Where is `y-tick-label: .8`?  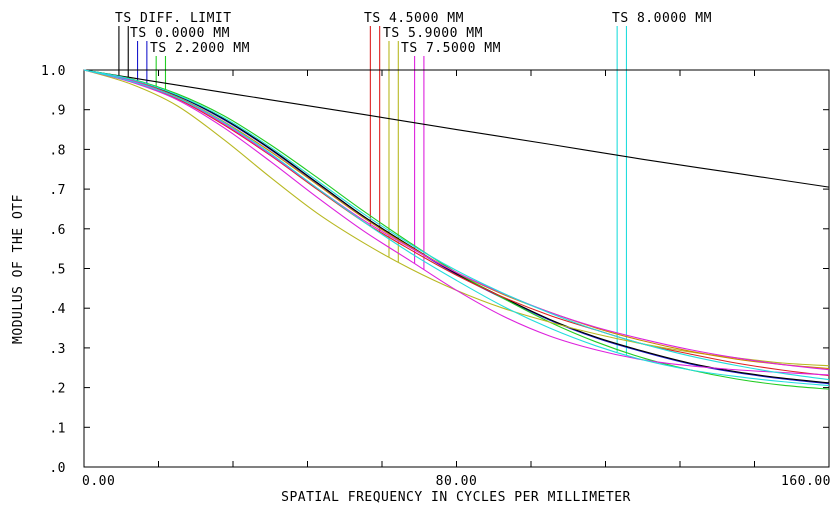 y-tick-label: .8 is located at coordinates (57, 150).